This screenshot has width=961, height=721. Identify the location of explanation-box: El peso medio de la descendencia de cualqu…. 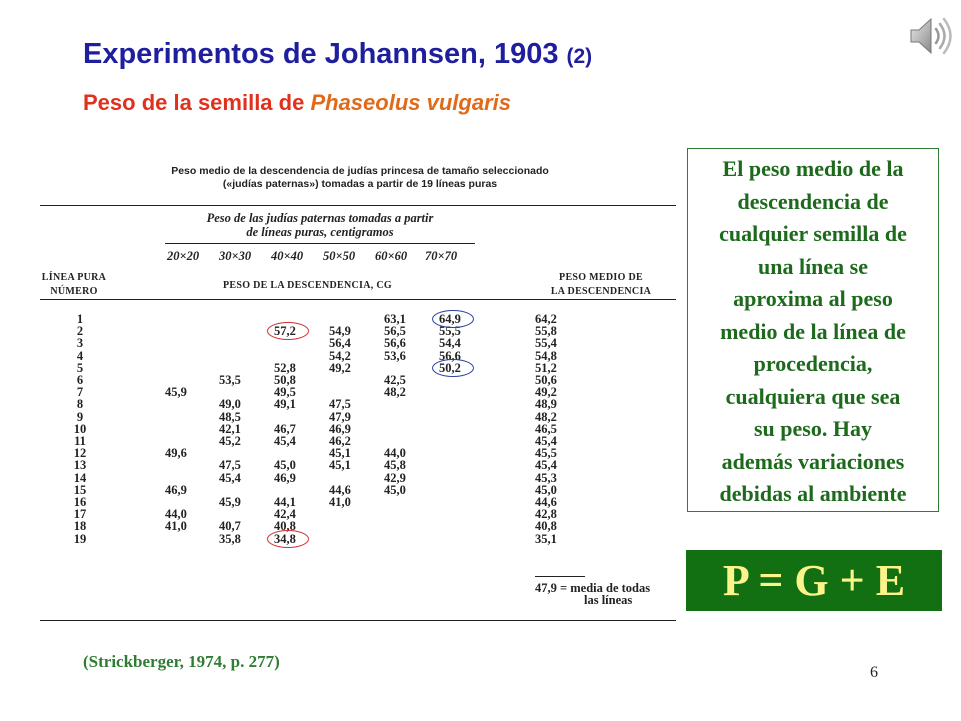
(813, 330).